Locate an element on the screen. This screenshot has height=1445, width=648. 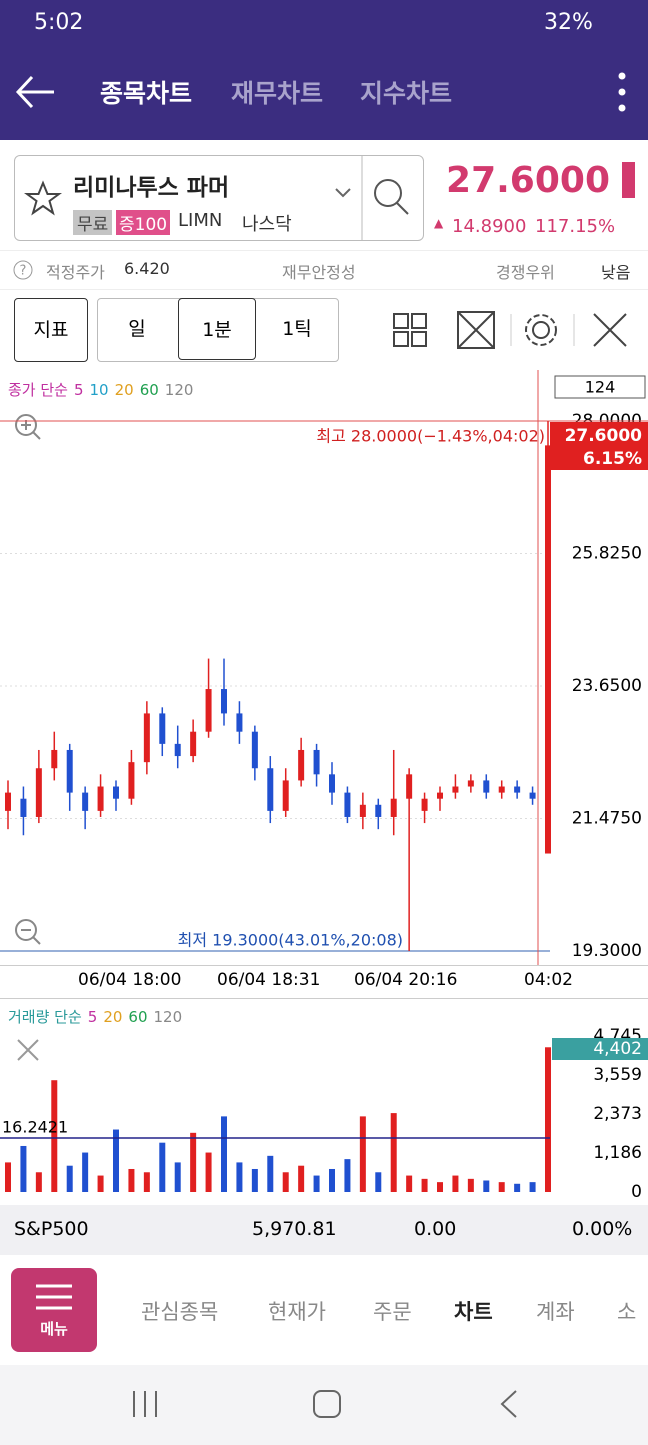
price: 27.6000 is located at coordinates (528, 180).